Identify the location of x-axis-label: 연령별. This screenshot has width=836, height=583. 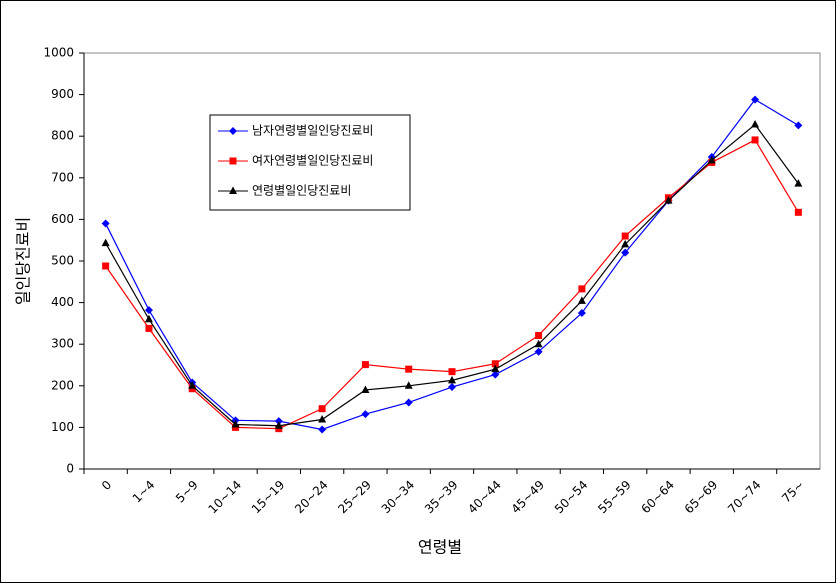
(440, 547).